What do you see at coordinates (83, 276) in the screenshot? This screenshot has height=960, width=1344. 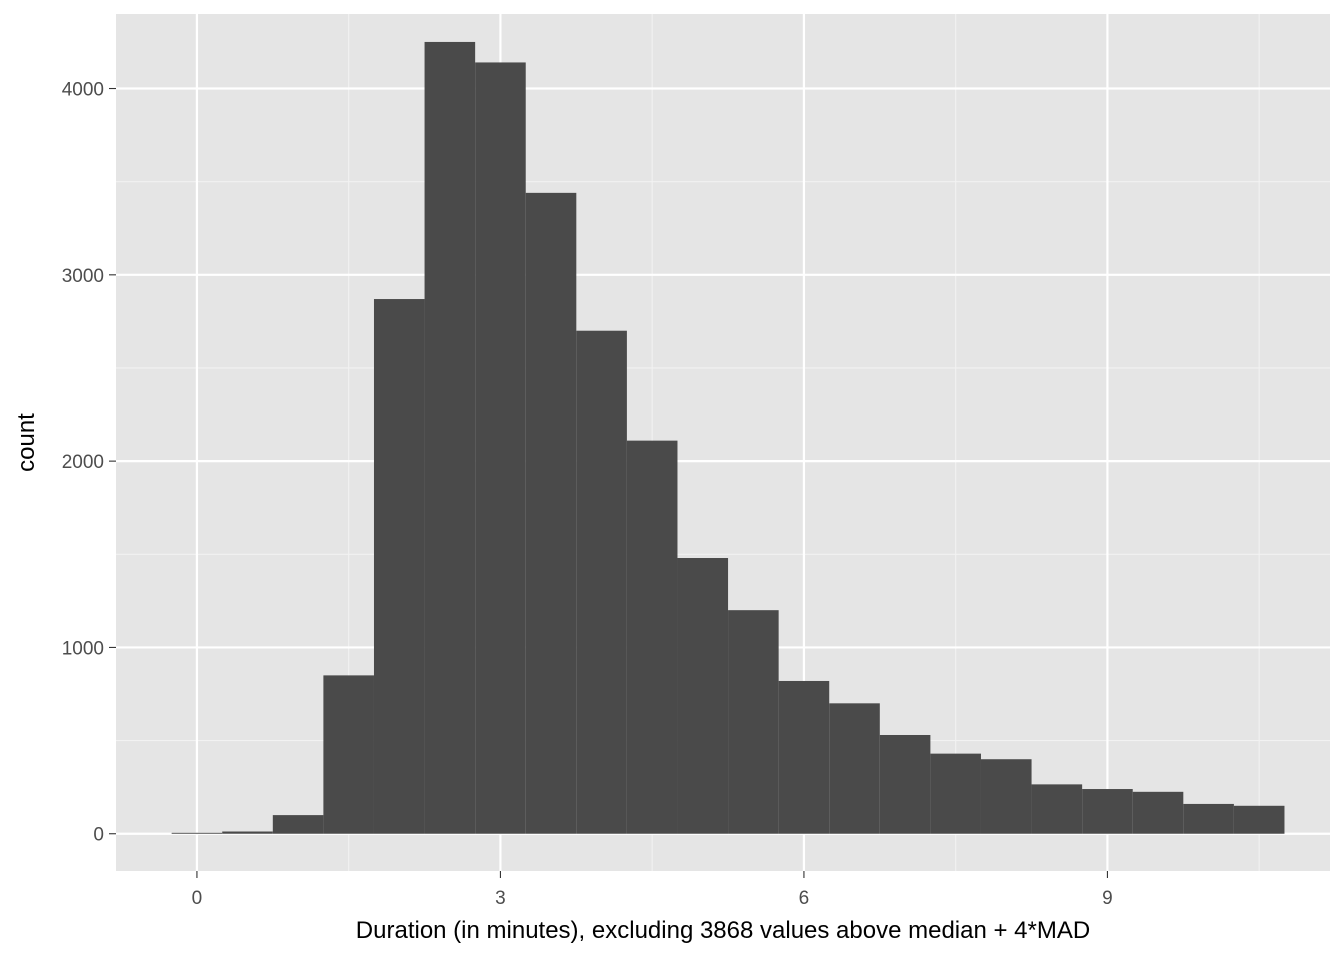 I see `y-tick-label: 3000` at bounding box center [83, 276].